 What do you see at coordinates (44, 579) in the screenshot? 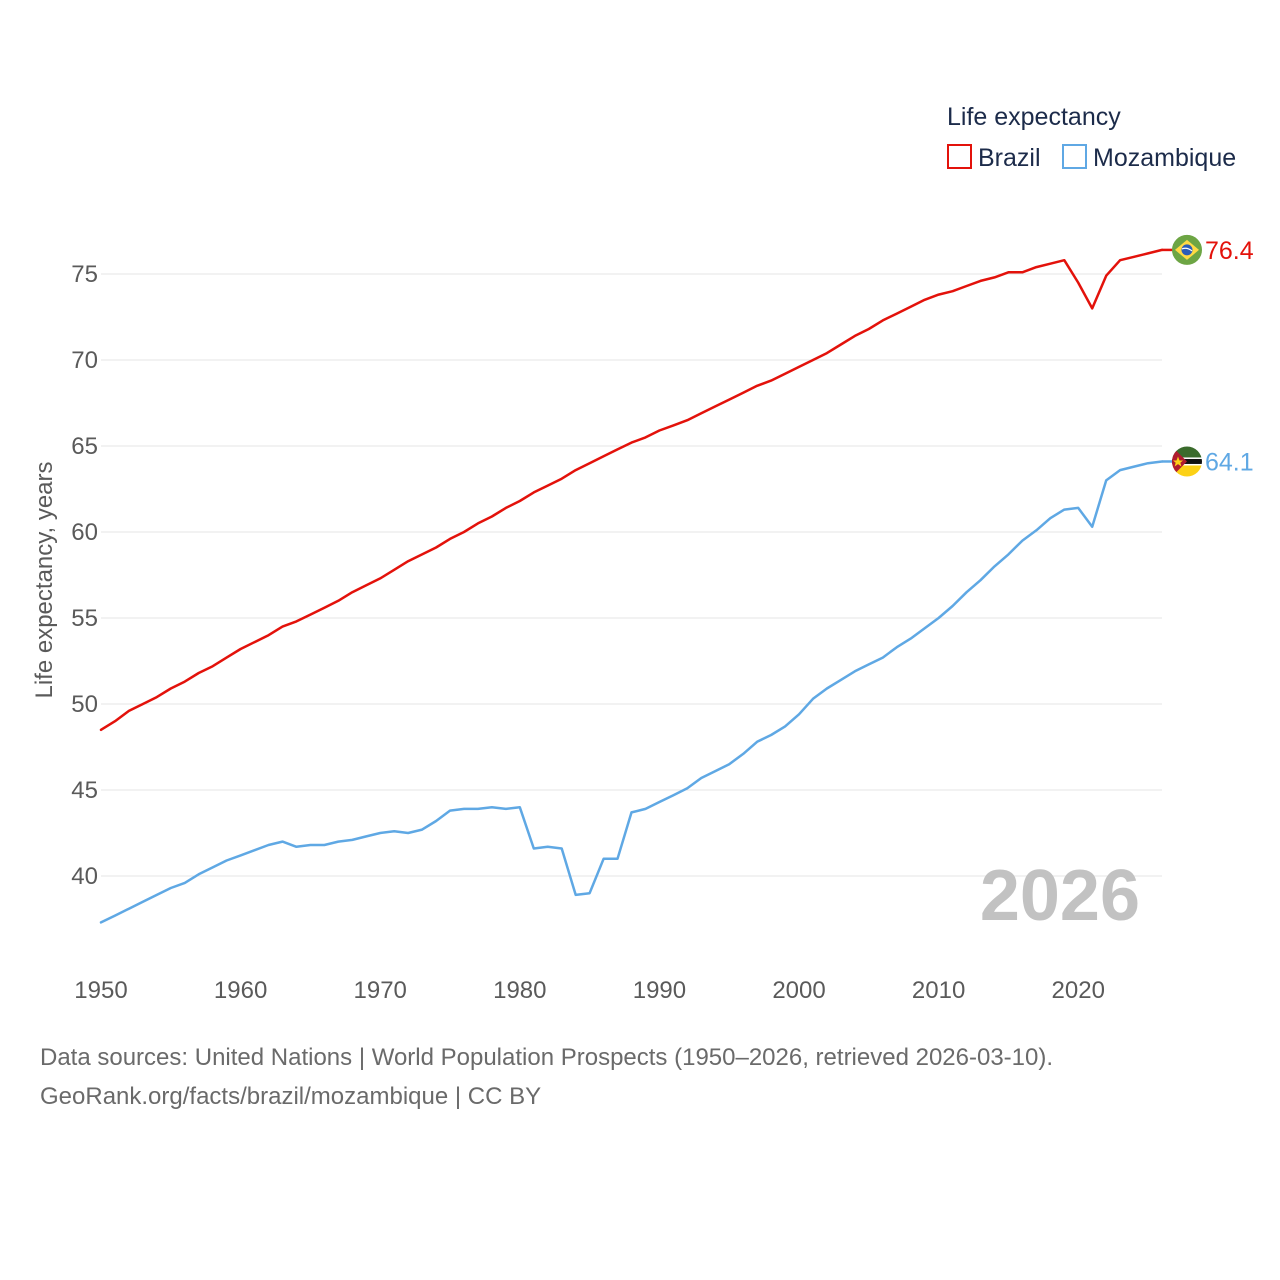
I see `y-axis-title: Life expectancy, years` at bounding box center [44, 579].